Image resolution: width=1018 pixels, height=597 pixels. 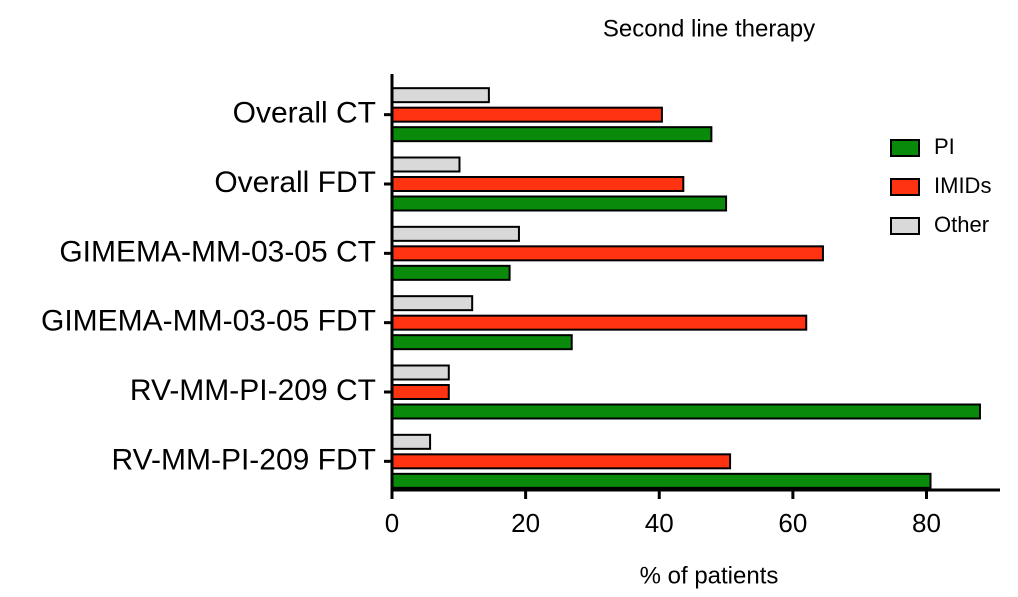 What do you see at coordinates (525, 523) in the screenshot?
I see `x-tick-label: 20` at bounding box center [525, 523].